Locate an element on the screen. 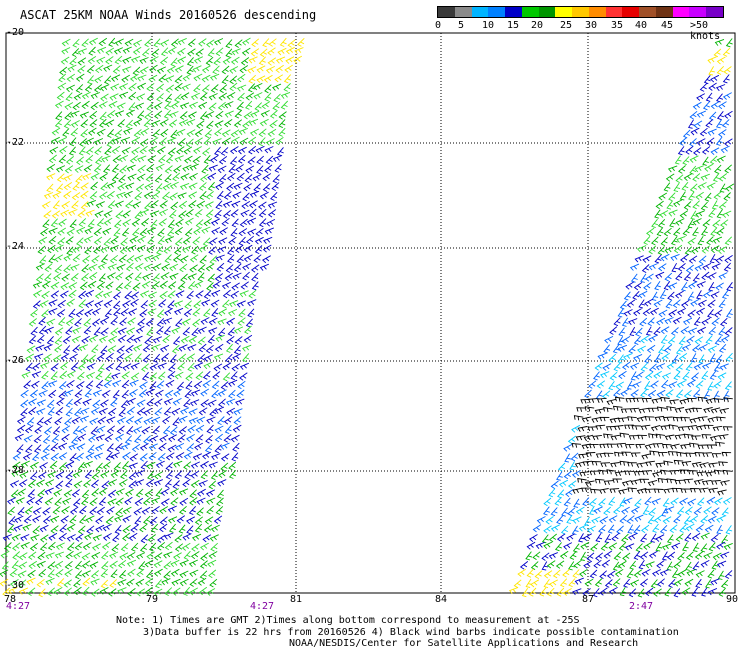 Image resolution: width=740 pixels, height=650 pixels. colorbar-segment is located at coordinates (647, 12).